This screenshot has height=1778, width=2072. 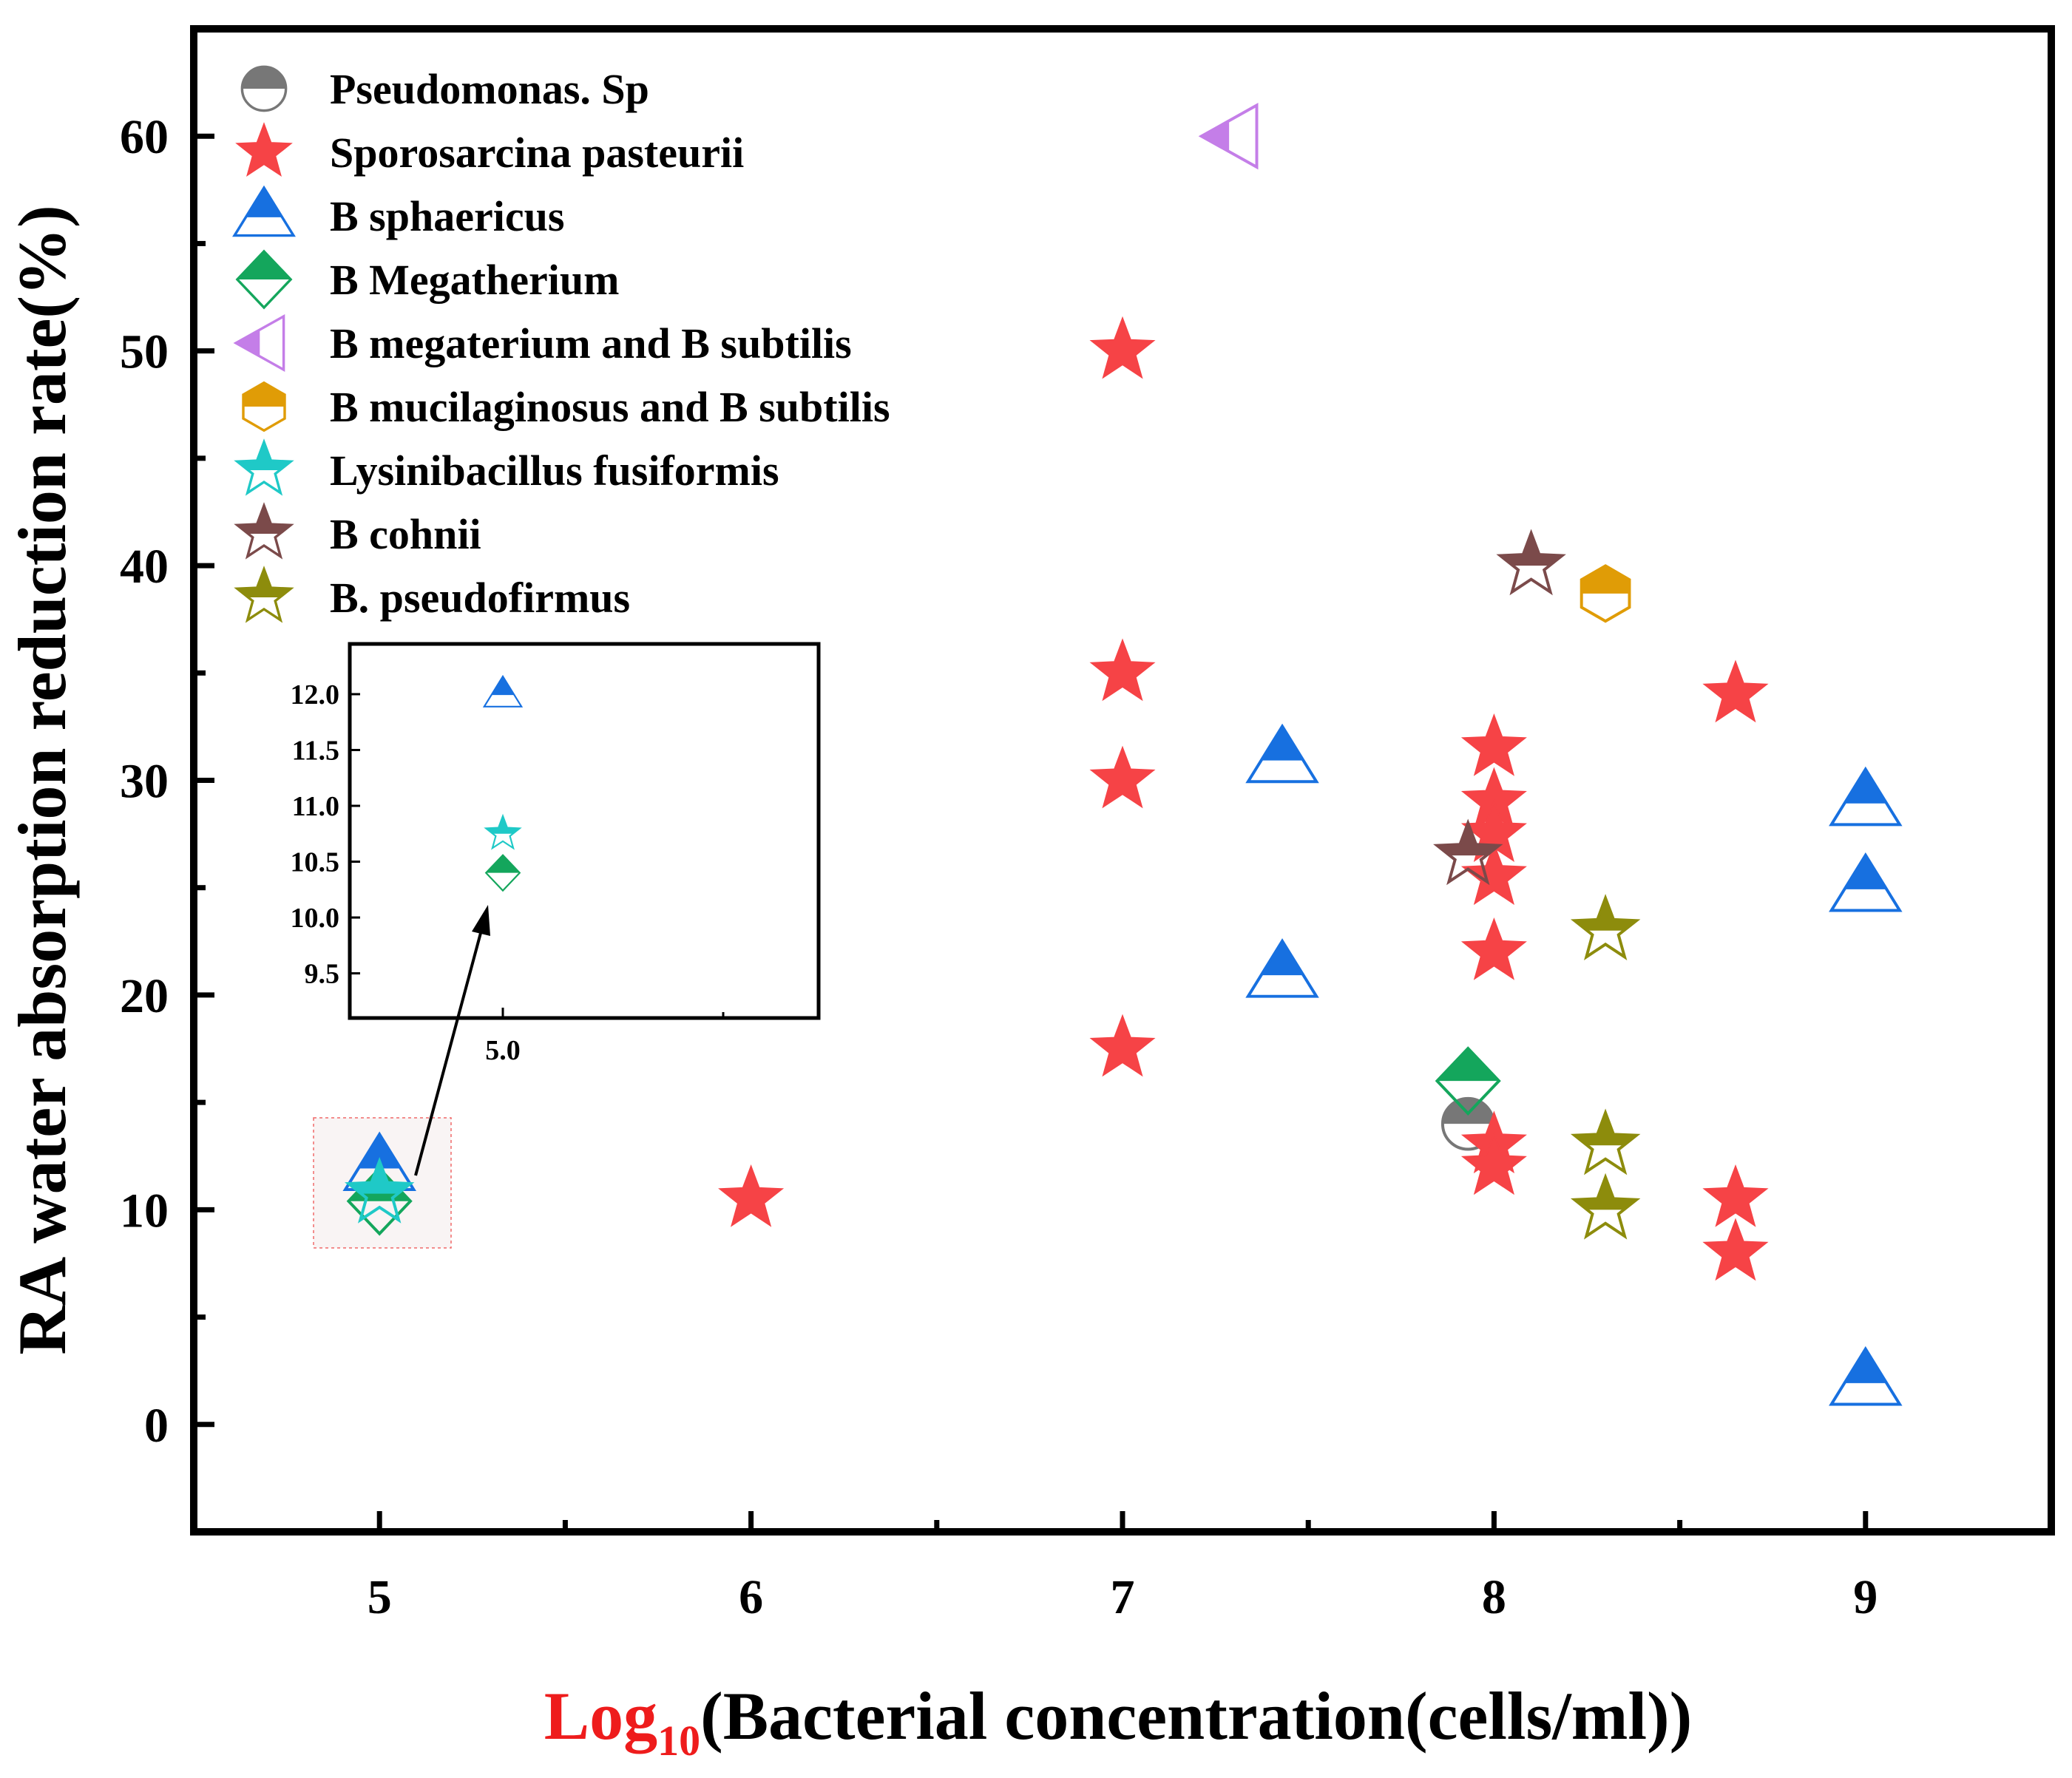 What do you see at coordinates (315, 918) in the screenshot?
I see `inset-y-tick-label: 10.0` at bounding box center [315, 918].